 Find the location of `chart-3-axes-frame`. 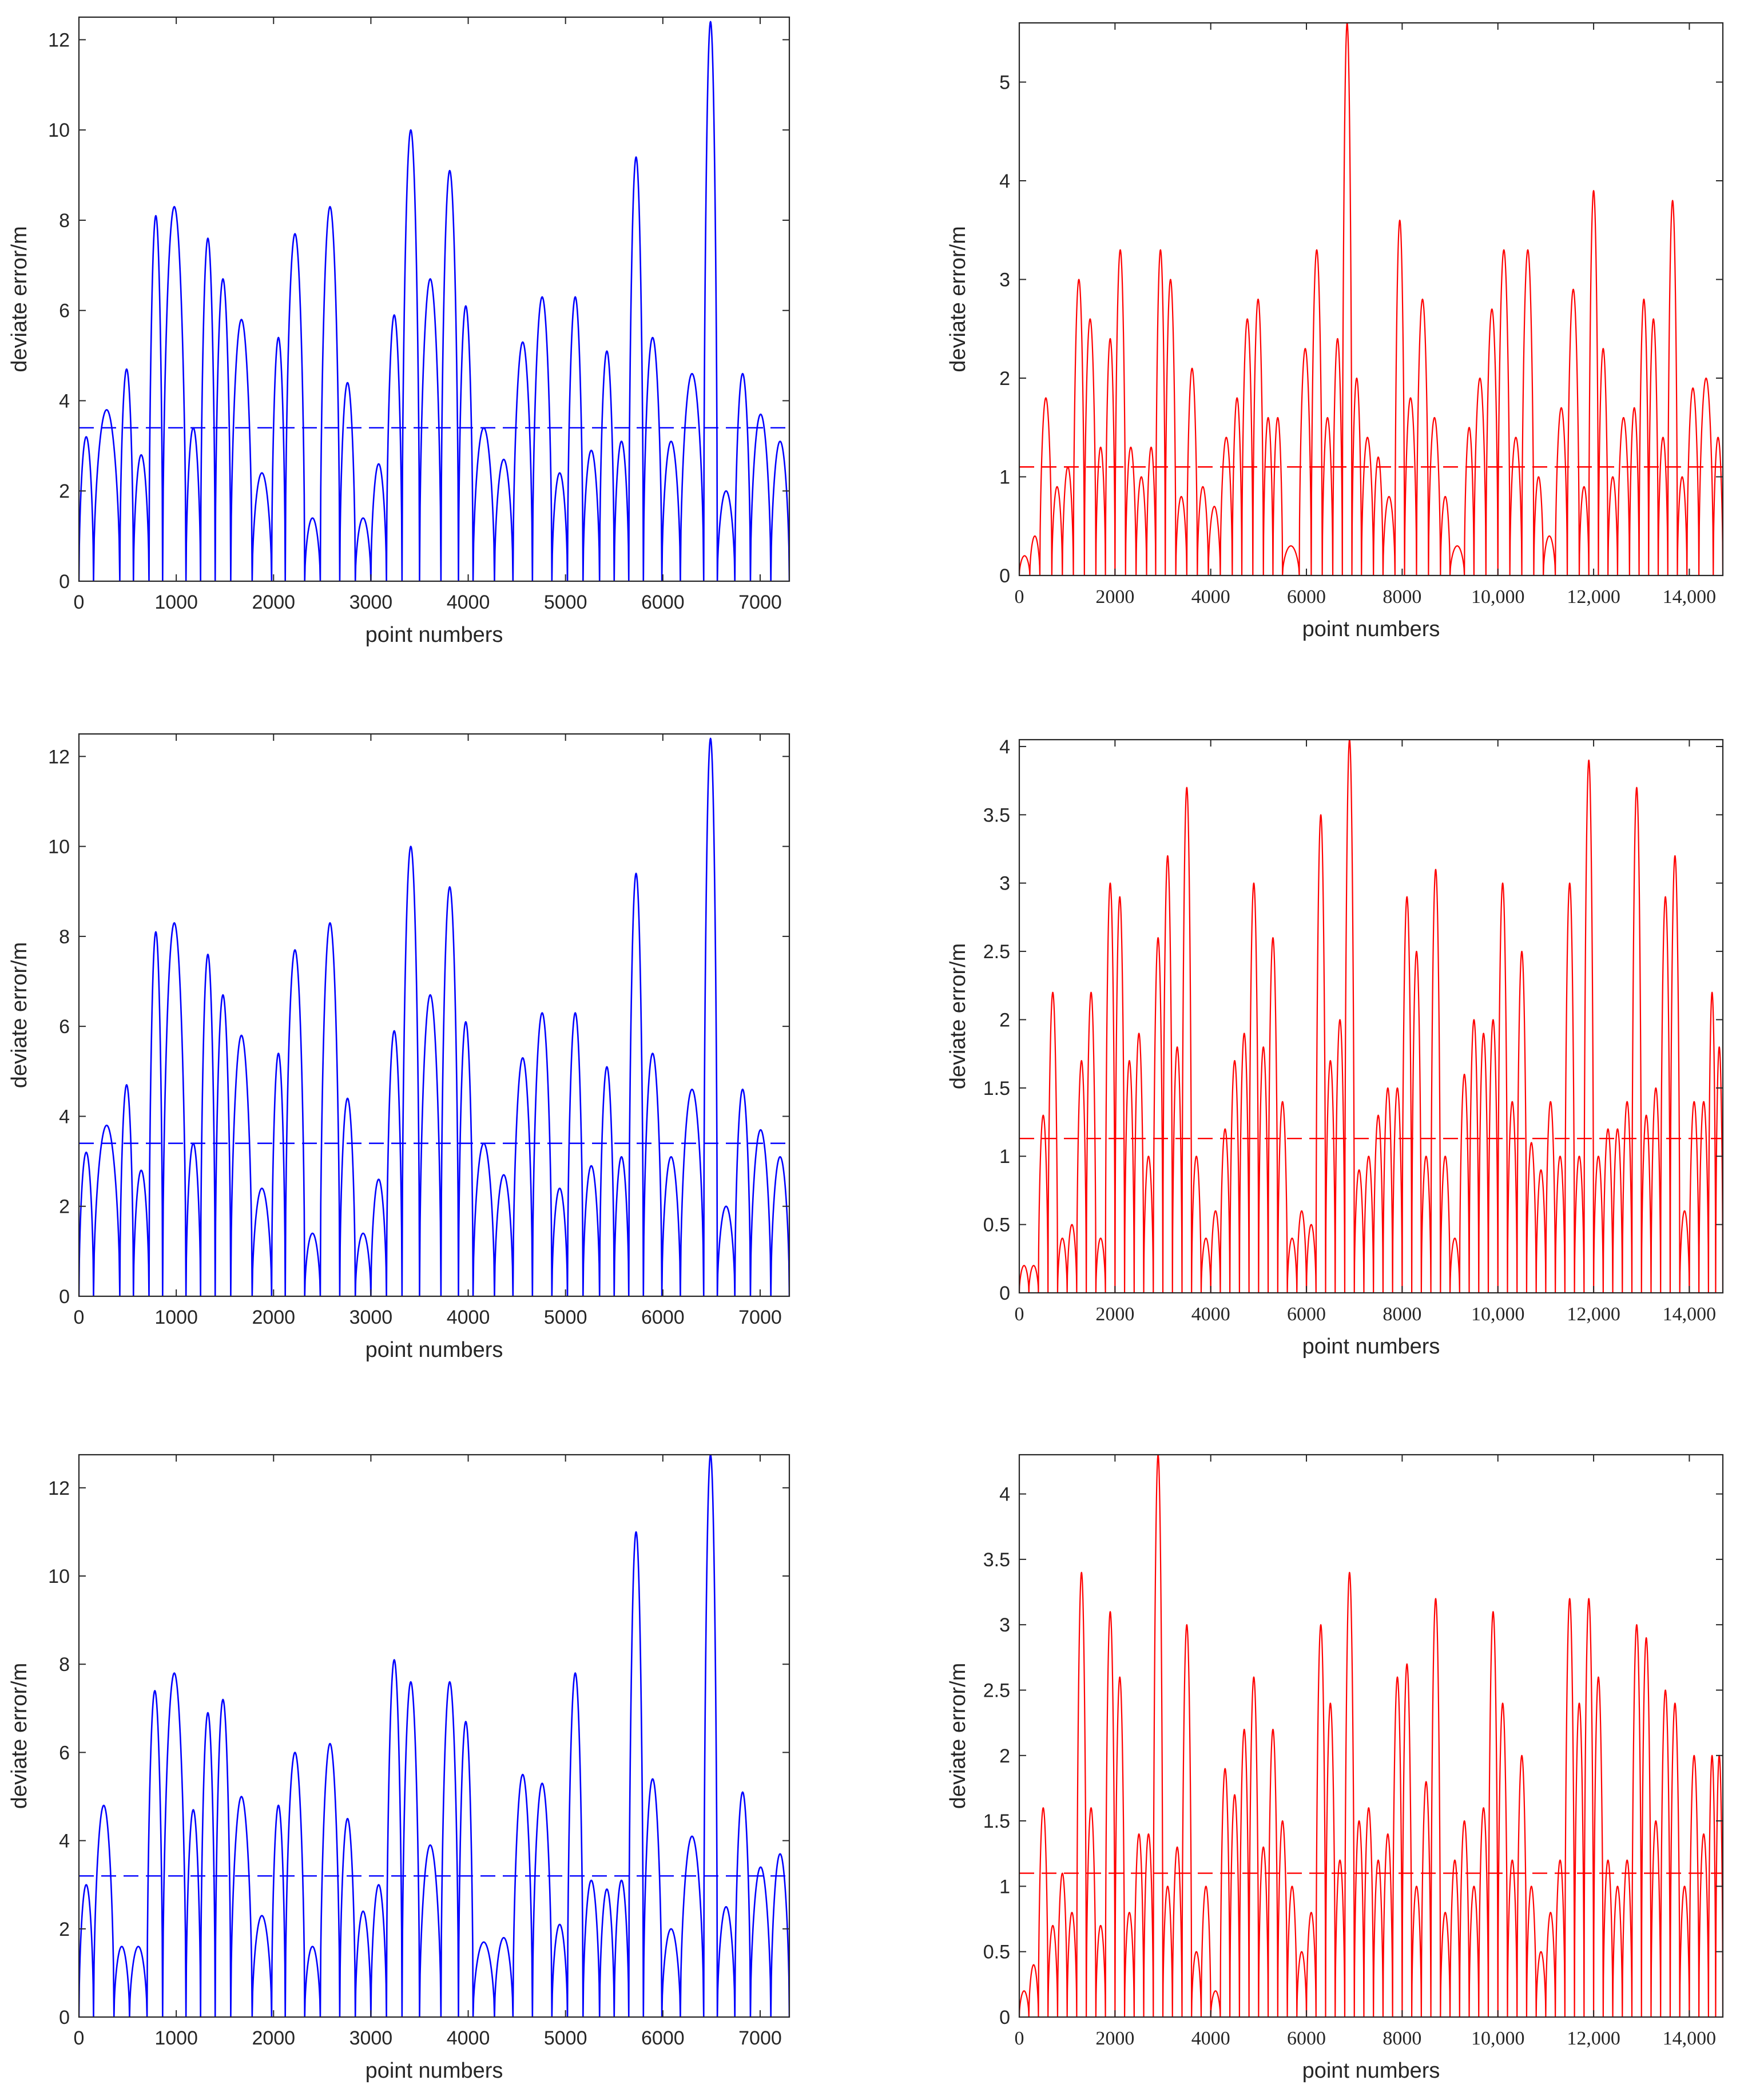

chart-3-axes-frame is located at coordinates (434, 1015).